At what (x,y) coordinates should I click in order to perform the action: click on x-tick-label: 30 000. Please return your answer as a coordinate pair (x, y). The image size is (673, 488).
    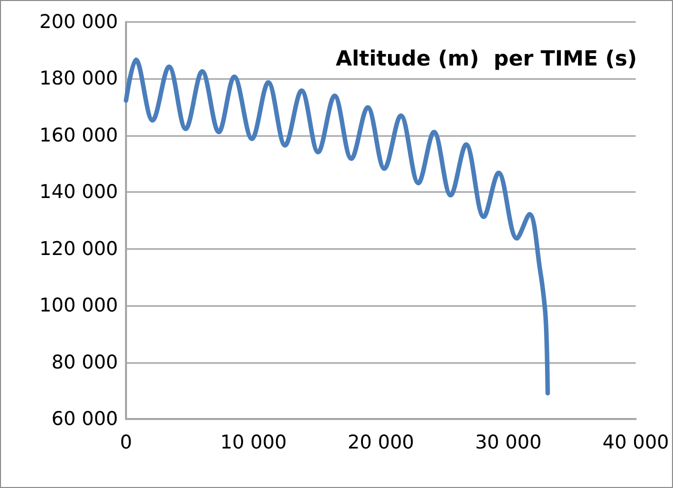
    Looking at the image, I should click on (508, 443).